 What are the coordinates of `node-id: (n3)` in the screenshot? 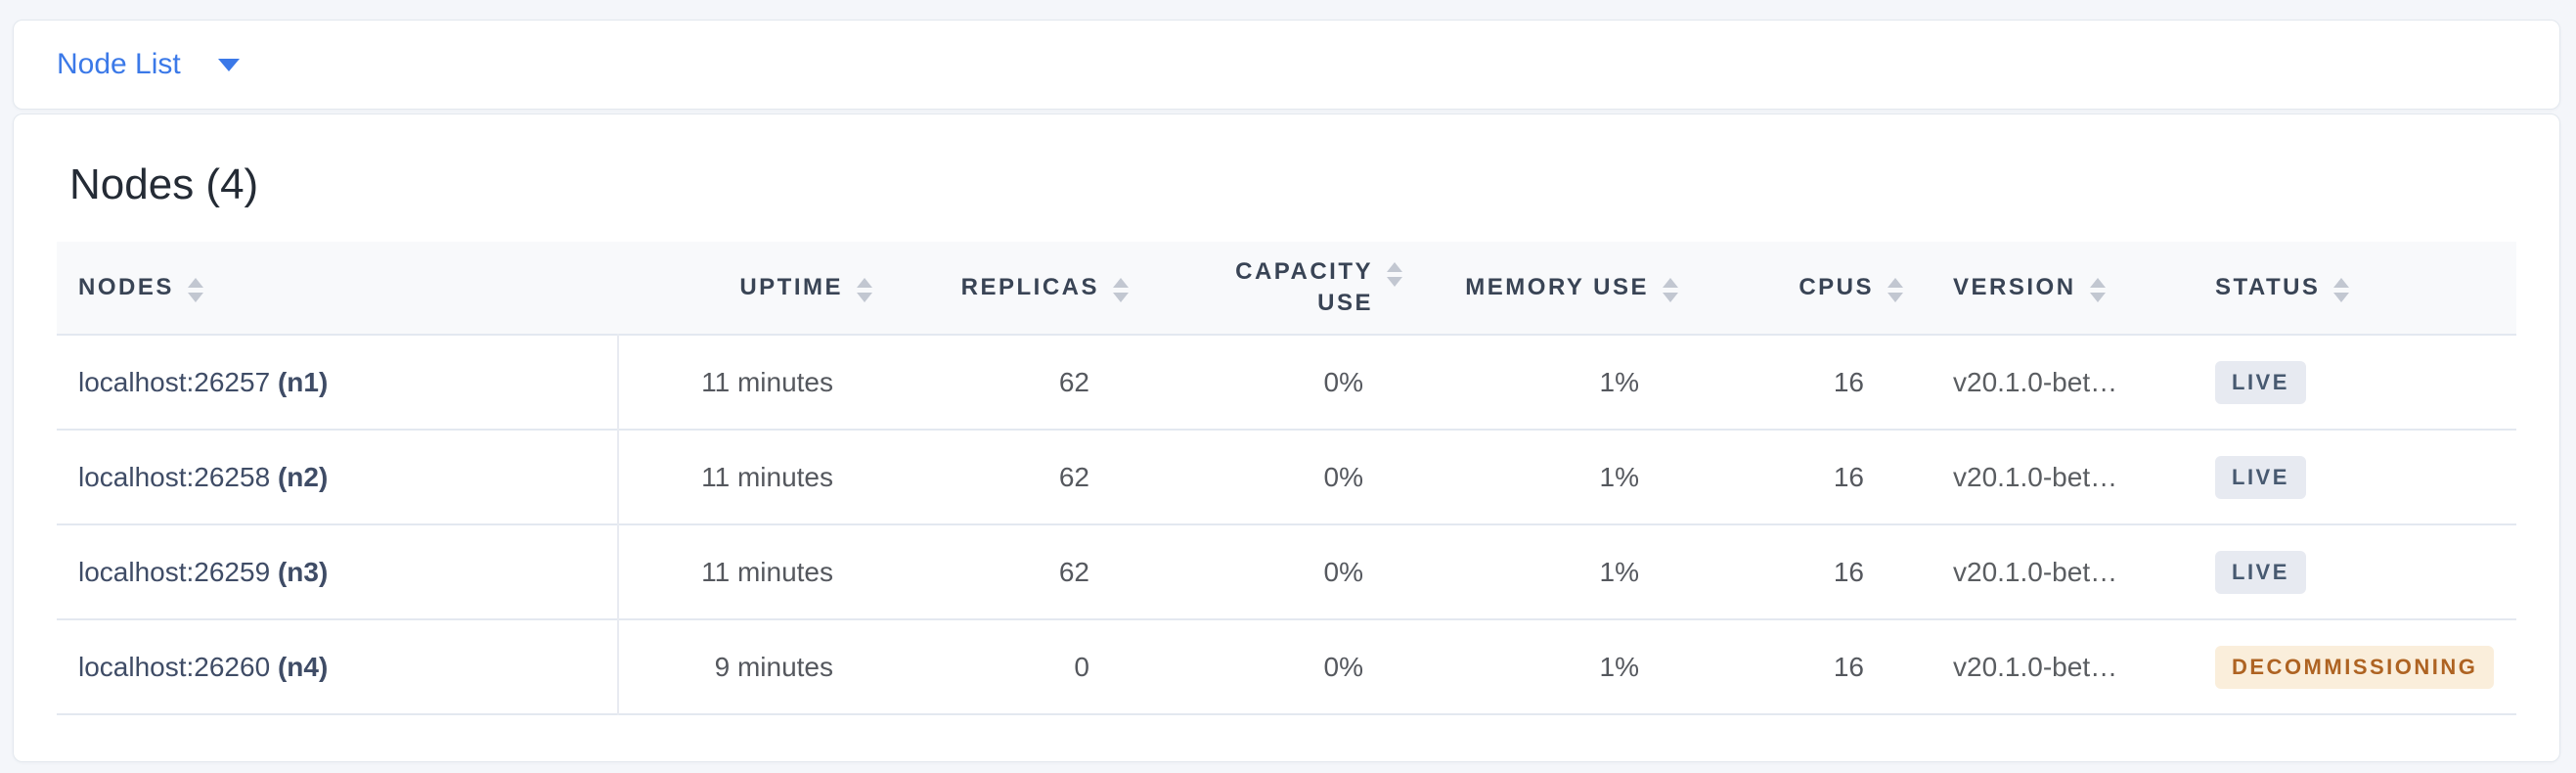 It's located at (303, 572).